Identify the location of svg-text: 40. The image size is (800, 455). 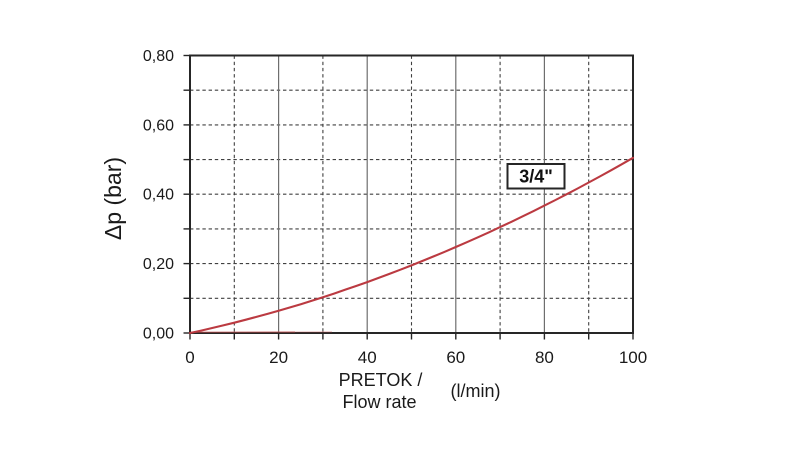
(367, 357).